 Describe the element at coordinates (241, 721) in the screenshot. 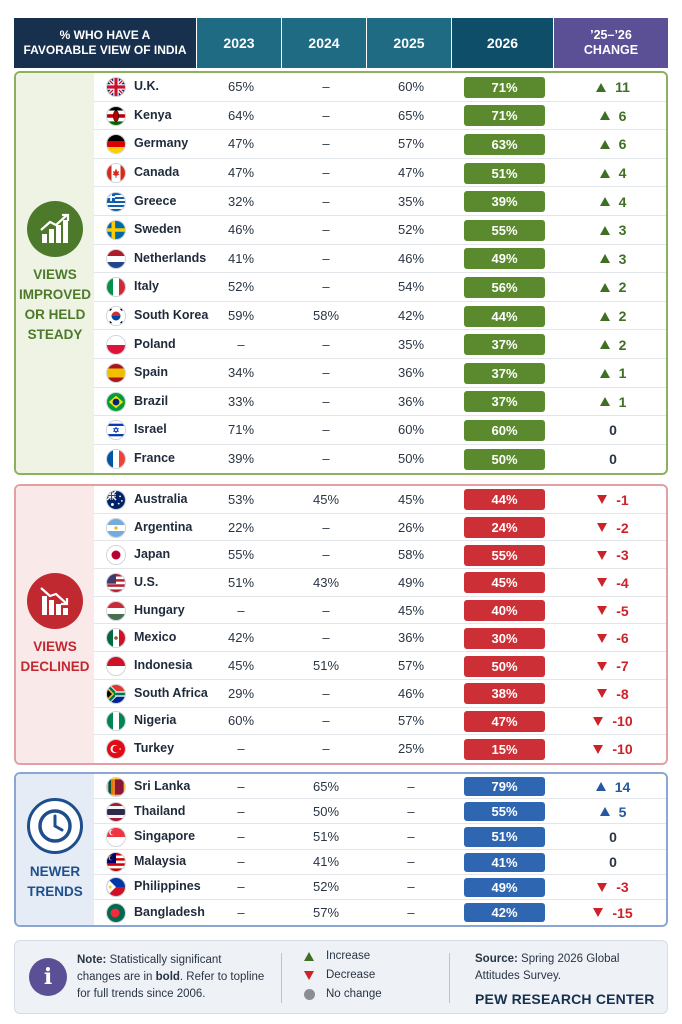

I see `value-2023: 60%` at that location.